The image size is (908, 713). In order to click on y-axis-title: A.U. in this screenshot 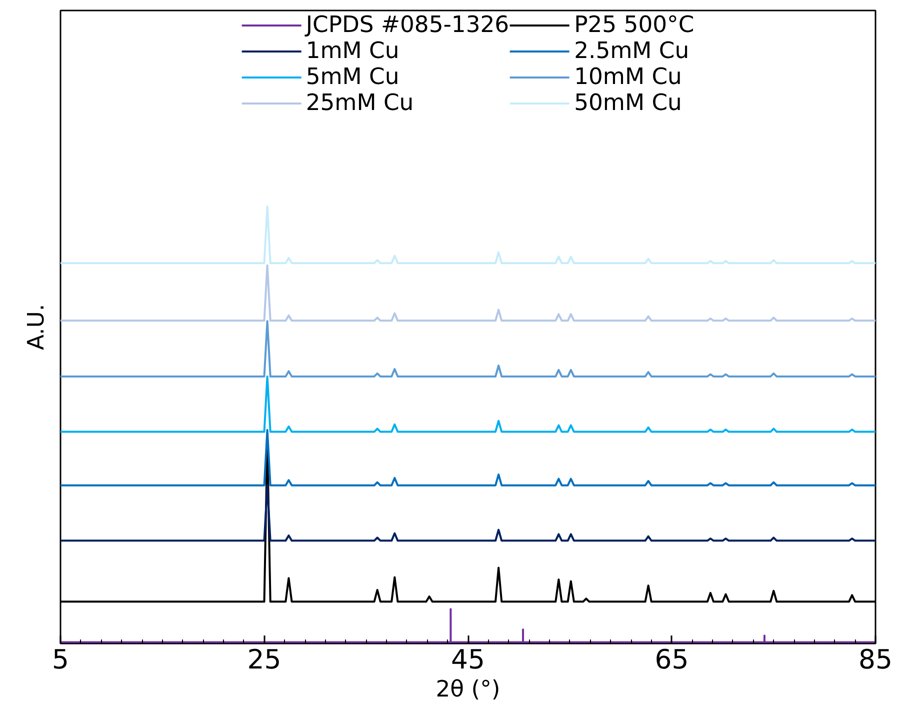, I will do `click(37, 327)`.